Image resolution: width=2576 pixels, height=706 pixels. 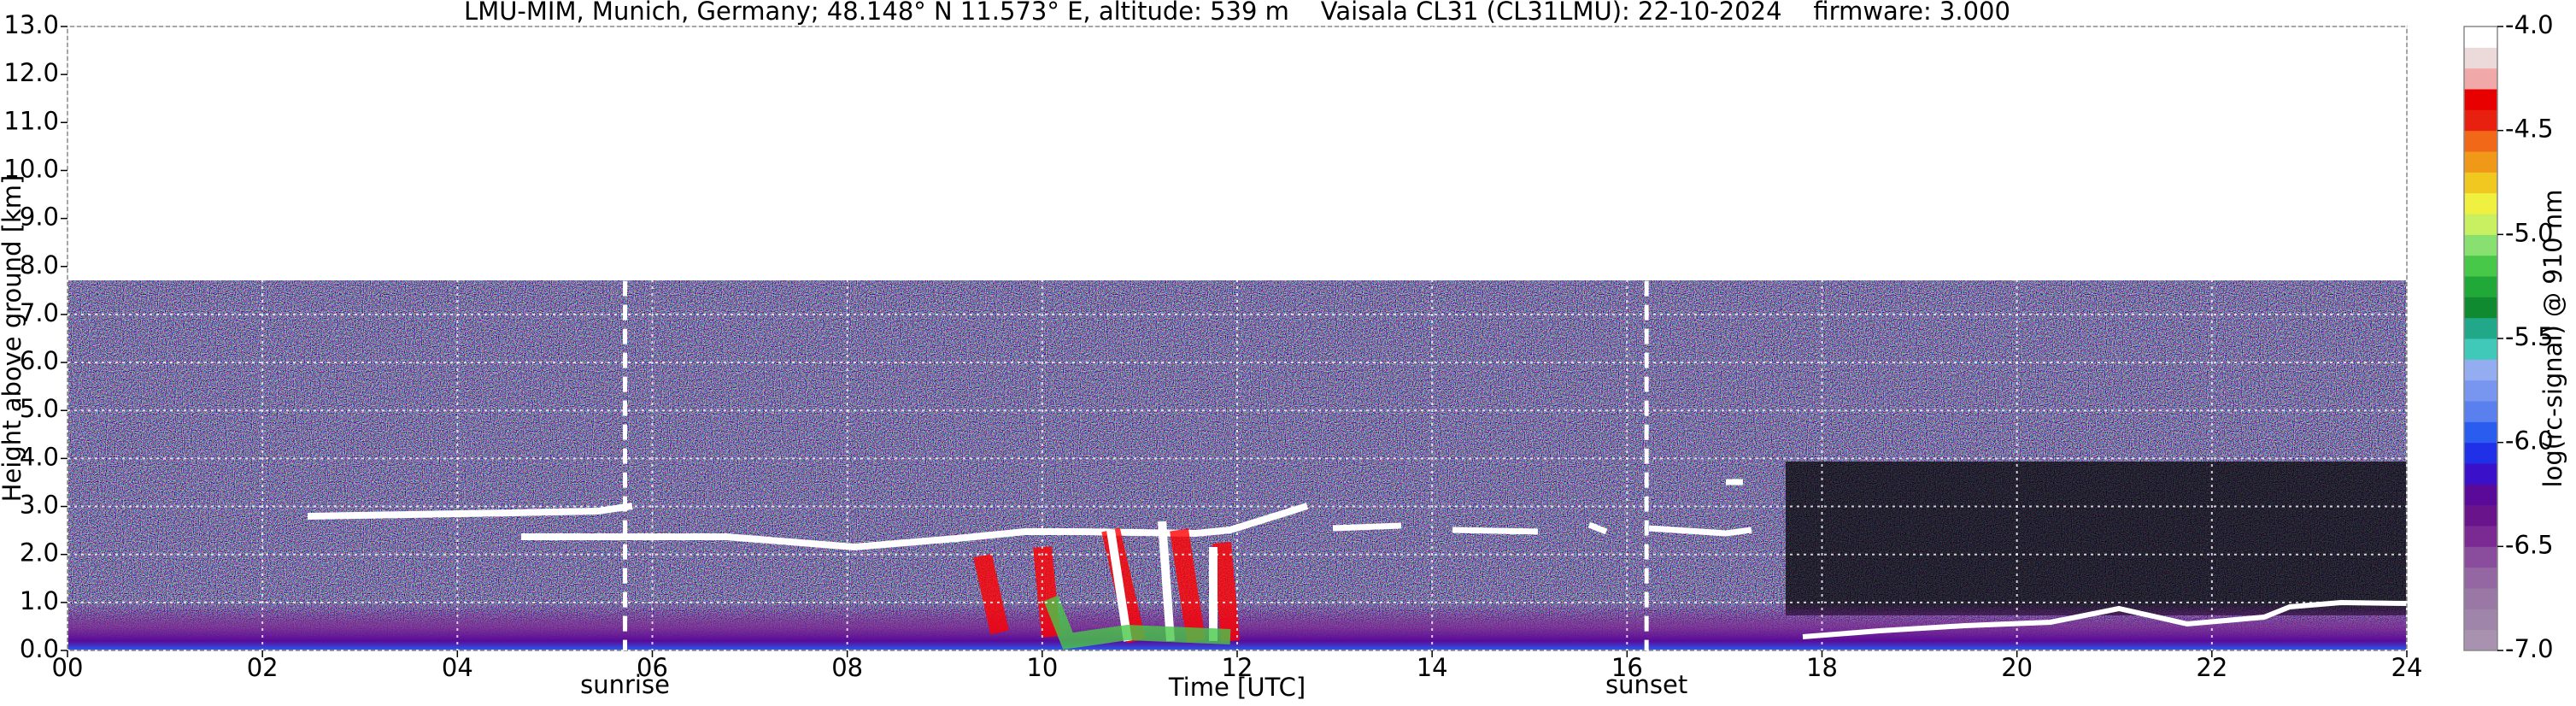 What do you see at coordinates (1237, 687) in the screenshot?
I see `x-axis-label: Time [UTC]` at bounding box center [1237, 687].